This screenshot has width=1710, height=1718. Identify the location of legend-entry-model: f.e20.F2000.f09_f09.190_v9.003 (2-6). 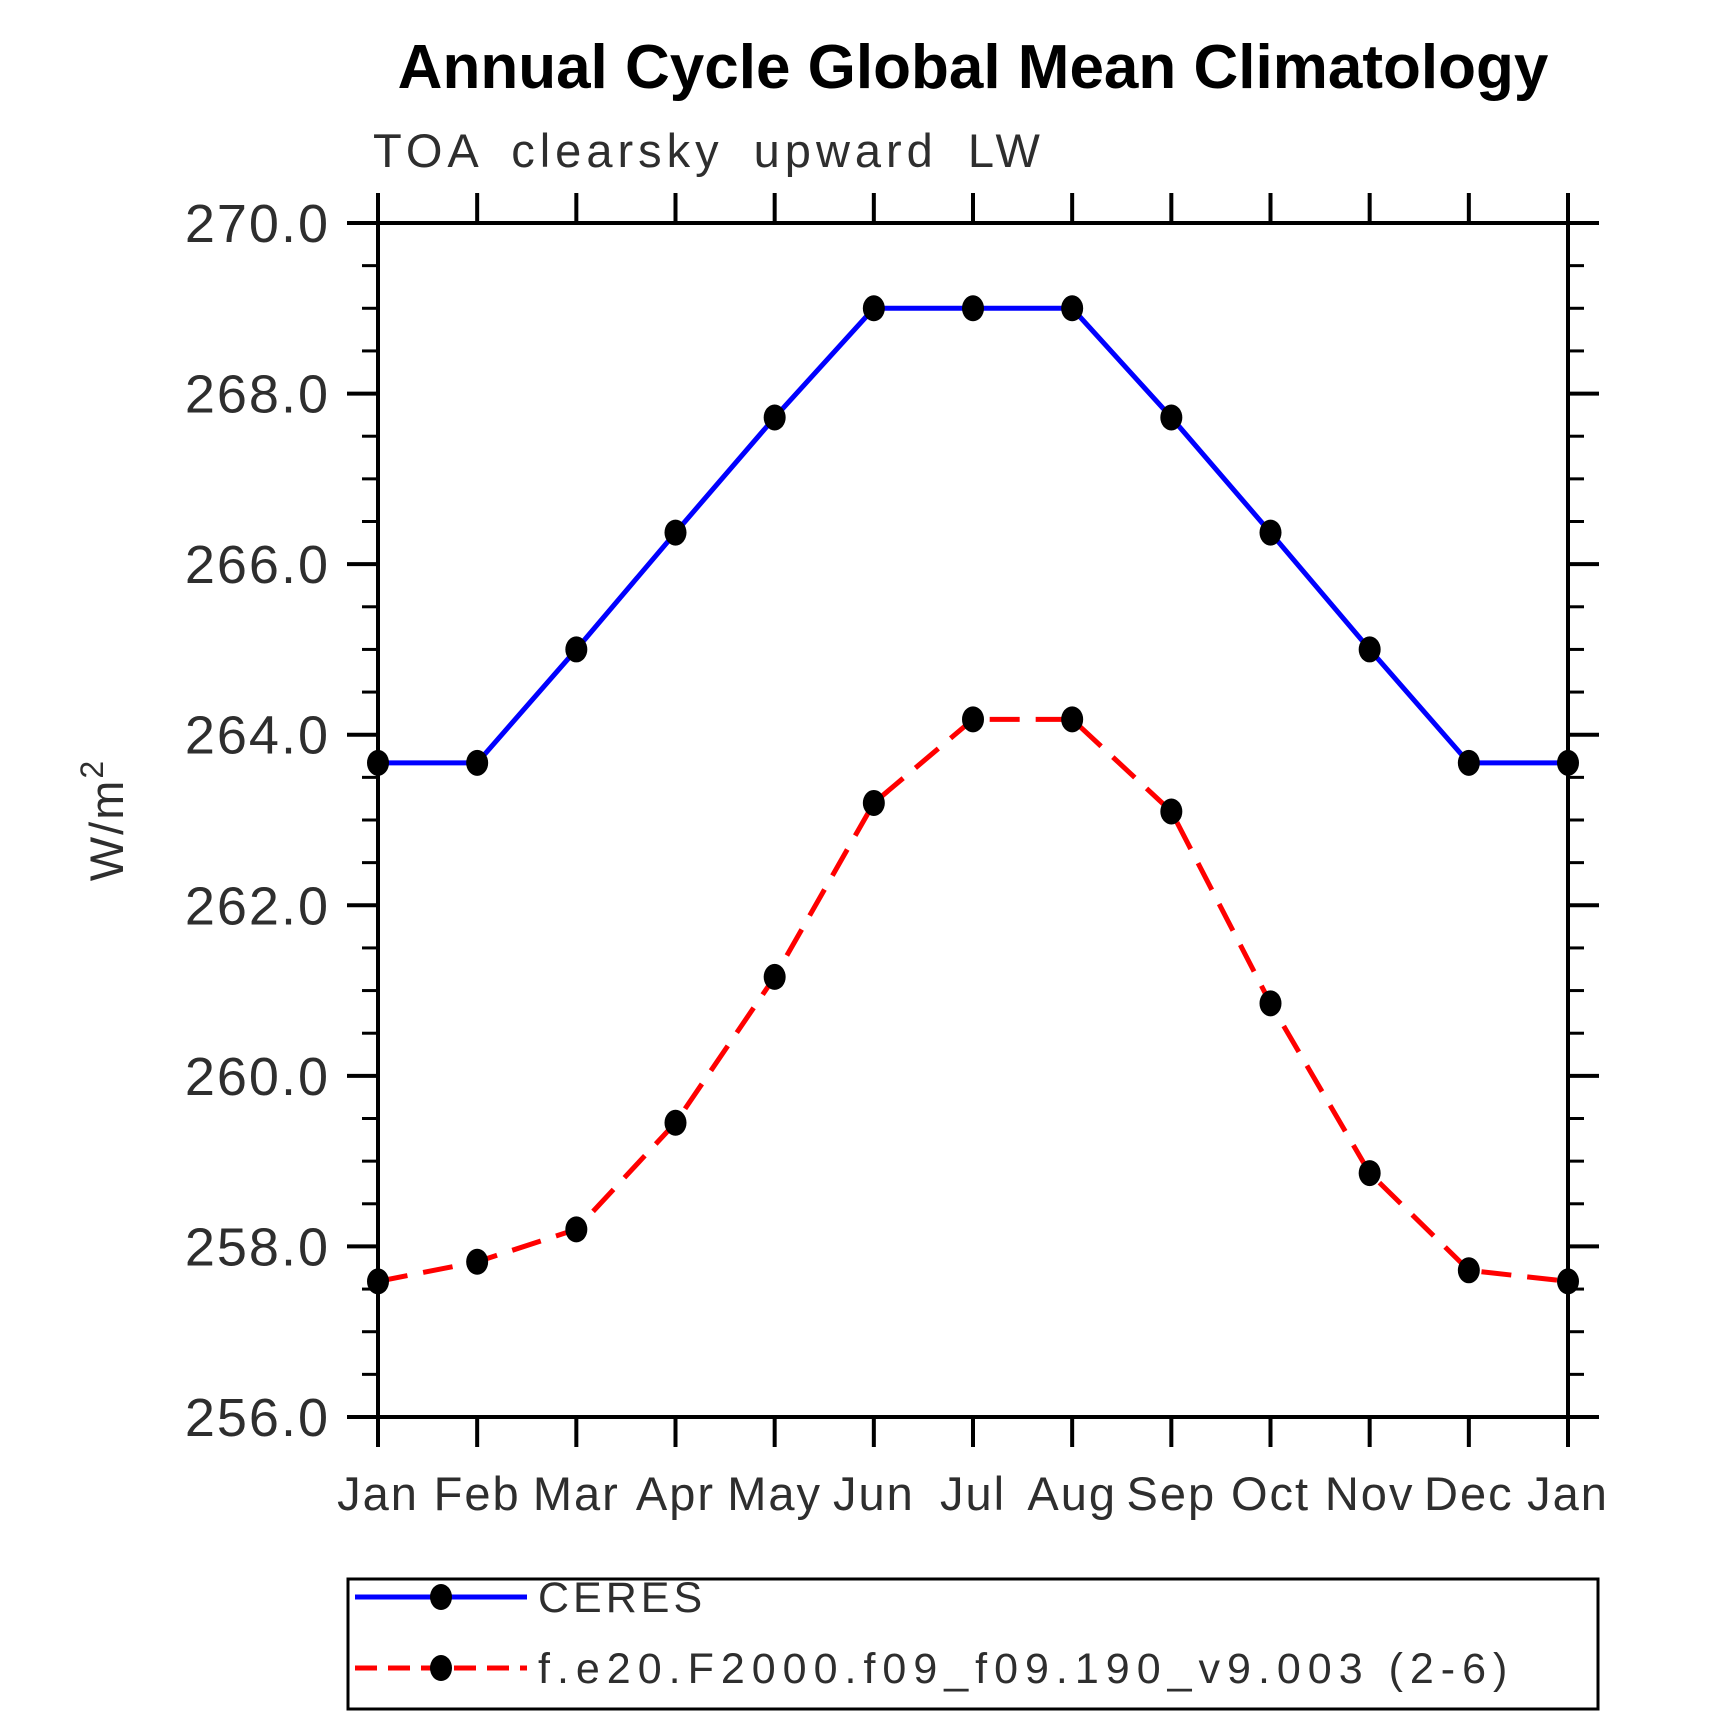
(934, 1669).